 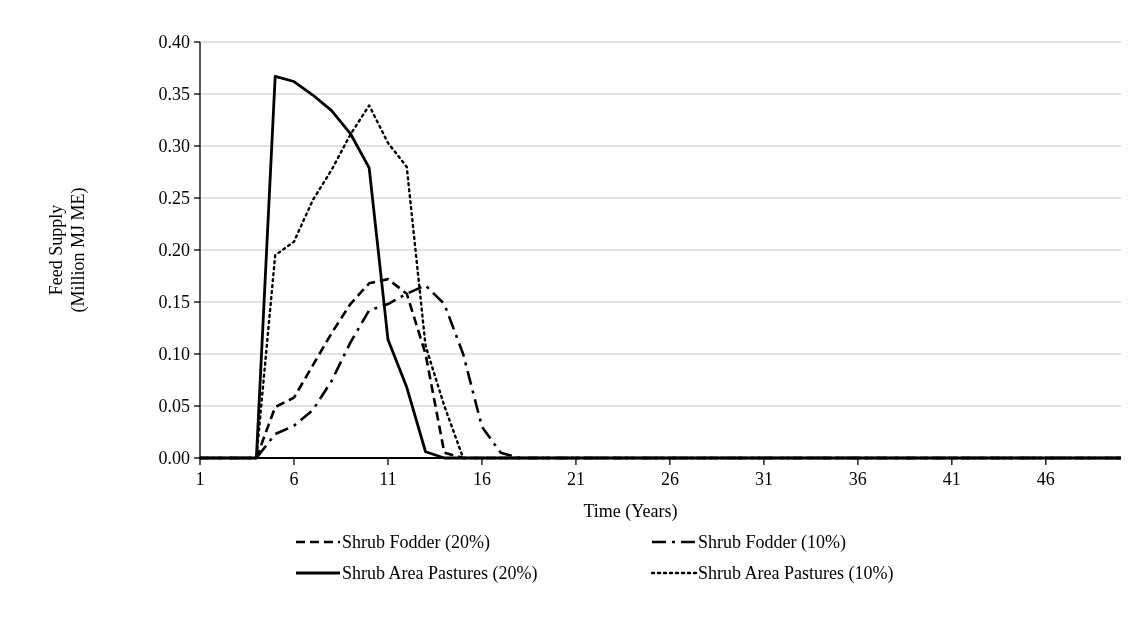 I want to click on legend-label: Shrub Area Pastures (20%), so click(x=440, y=574).